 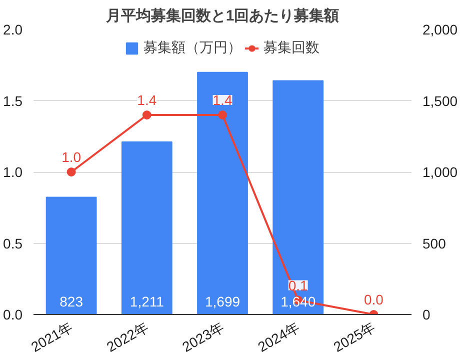 I want to click on y2-tick-label: 1,500, so click(x=440, y=100).